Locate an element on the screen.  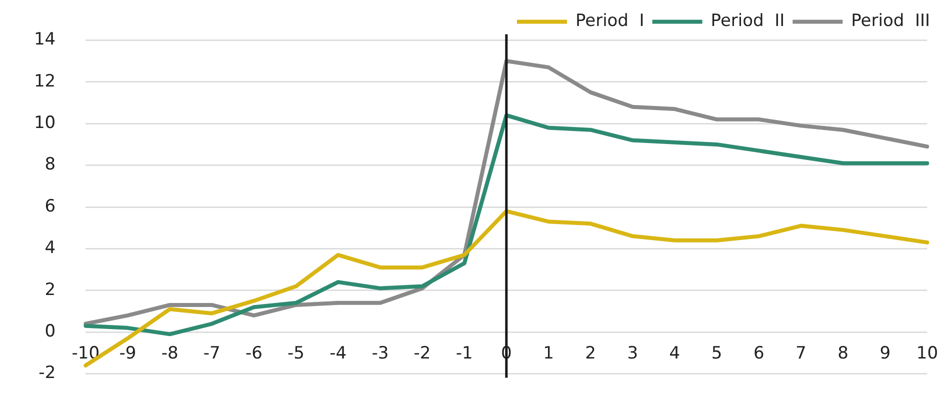
y-tick-label: -2 is located at coordinates (47, 373).